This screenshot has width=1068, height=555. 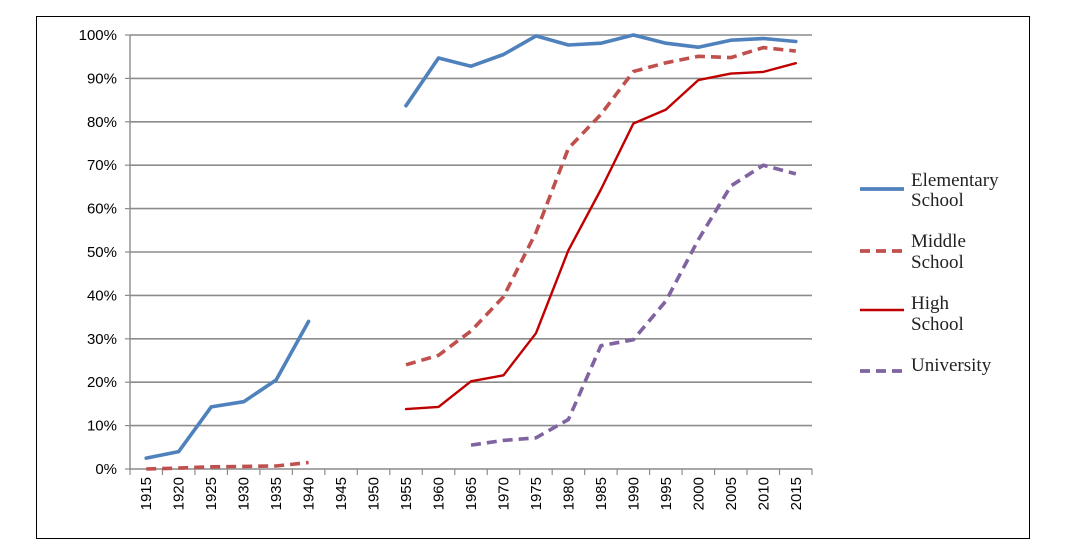 What do you see at coordinates (146, 493) in the screenshot?
I see `x-tick-label-1915: 1915` at bounding box center [146, 493].